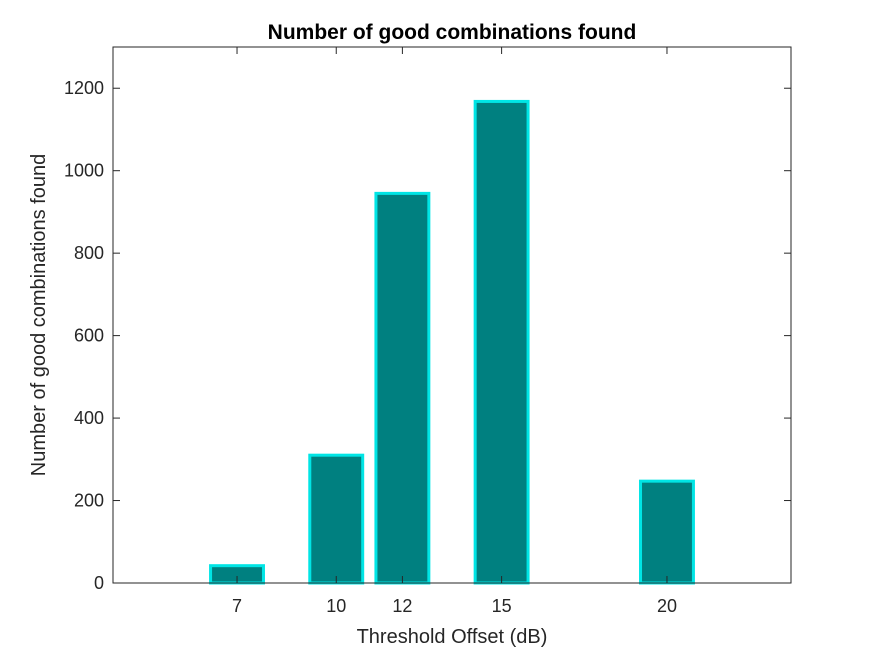 This screenshot has width=875, height=656. I want to click on y-tick-label: 400, so click(89, 418).